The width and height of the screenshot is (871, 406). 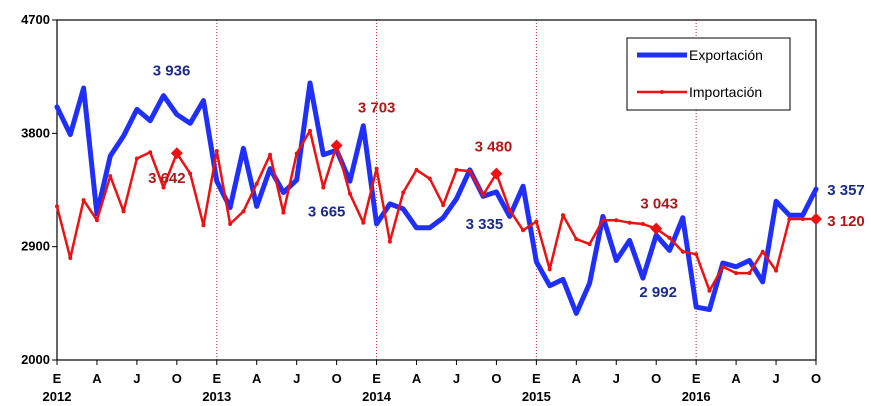 I want to click on y-tick-label: 4700, so click(x=35, y=19).